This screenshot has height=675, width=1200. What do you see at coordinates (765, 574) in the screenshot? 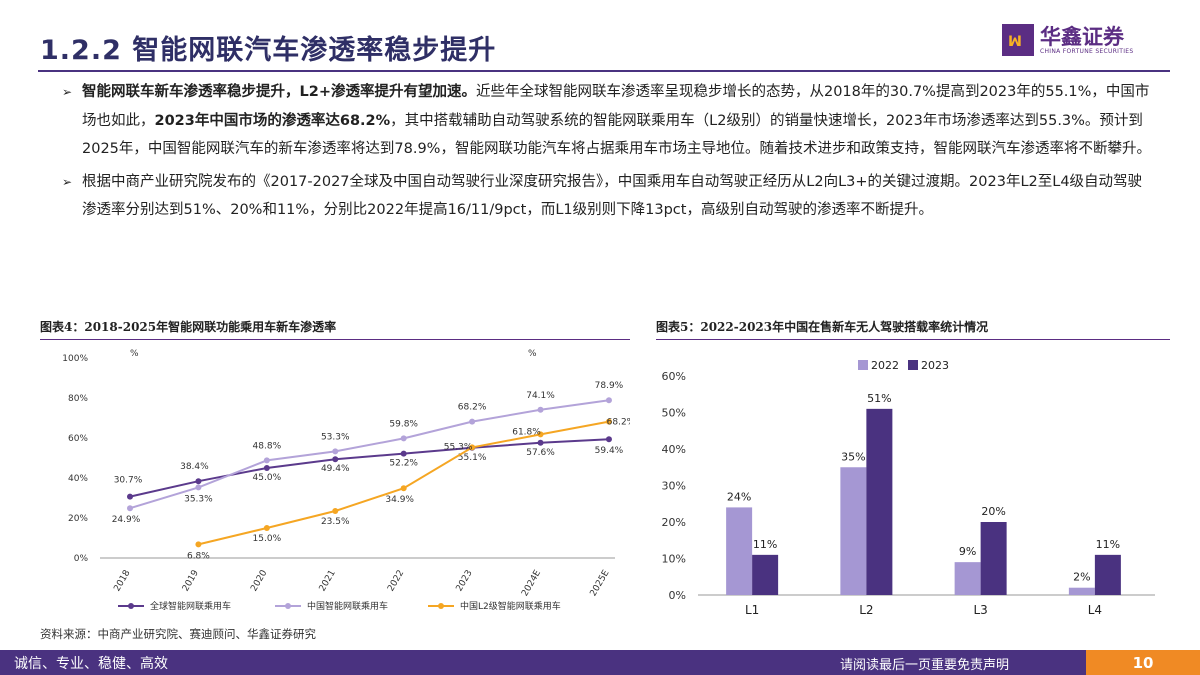
I see `bar-2023-L1` at bounding box center [765, 574].